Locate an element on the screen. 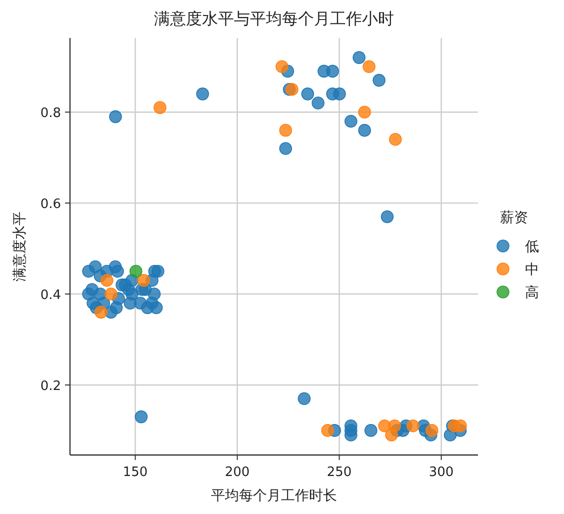 The image size is (564, 514). x-tick-label: 250 is located at coordinates (339, 472).